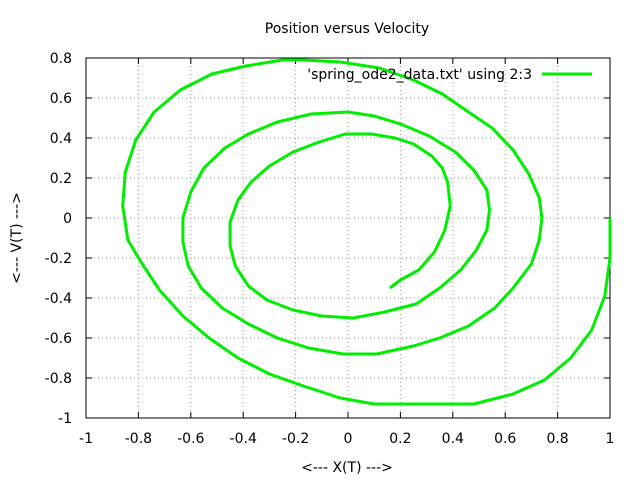  What do you see at coordinates (61, 99) in the screenshot?
I see `y-tick-label: 0.6` at bounding box center [61, 99].